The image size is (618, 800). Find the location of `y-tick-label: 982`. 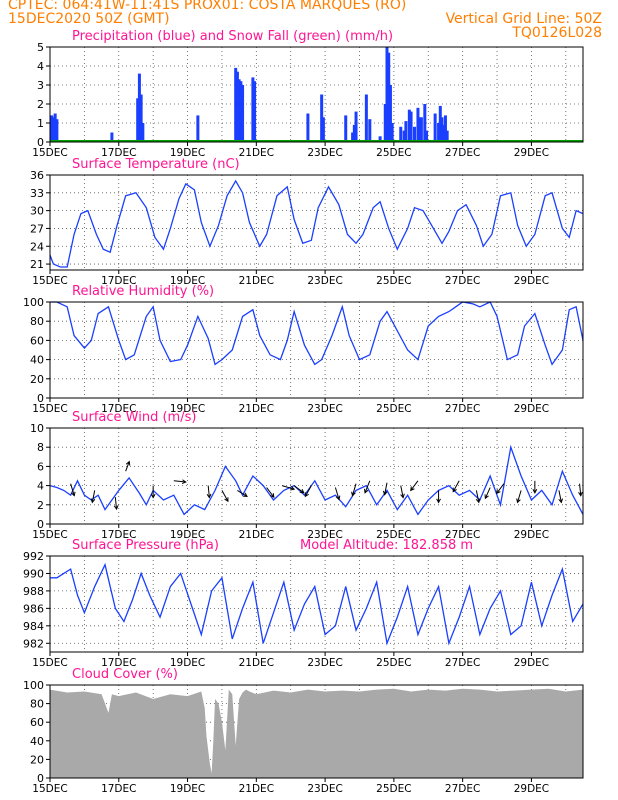

y-tick-label: 982 is located at coordinates (33, 643).